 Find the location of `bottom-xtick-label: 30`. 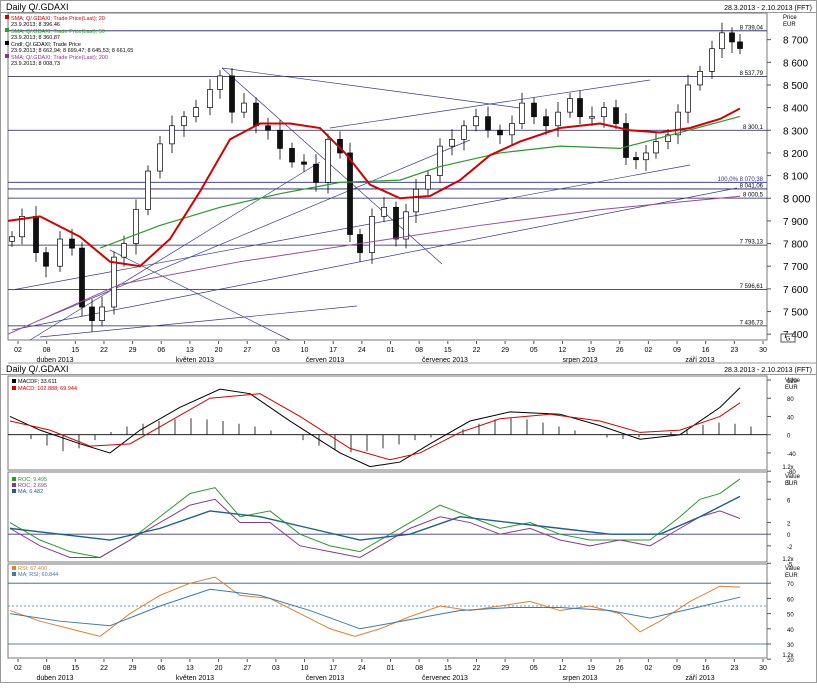

bottom-xtick-label: 30 is located at coordinates (763, 668).